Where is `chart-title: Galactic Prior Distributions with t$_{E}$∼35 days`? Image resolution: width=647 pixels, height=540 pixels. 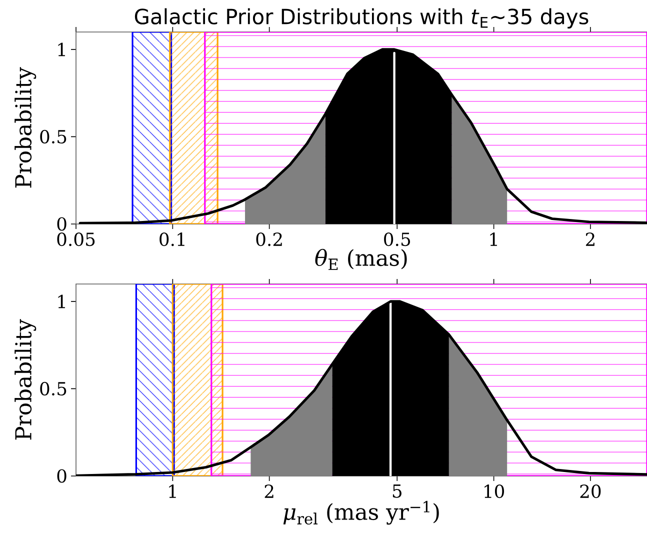 chart-title: Galactic Prior Distributions with t$_{E}$∼35 days is located at coordinates (361, 18).